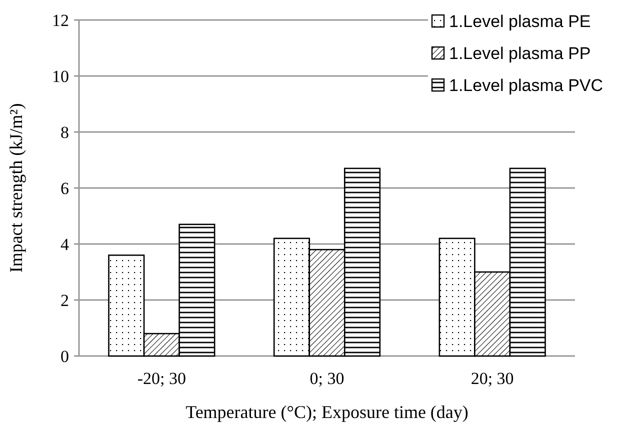 The image size is (634, 434). Describe the element at coordinates (327, 412) in the screenshot. I see `x-axis-title: Temperature (°C); Exposure time (day)` at that location.